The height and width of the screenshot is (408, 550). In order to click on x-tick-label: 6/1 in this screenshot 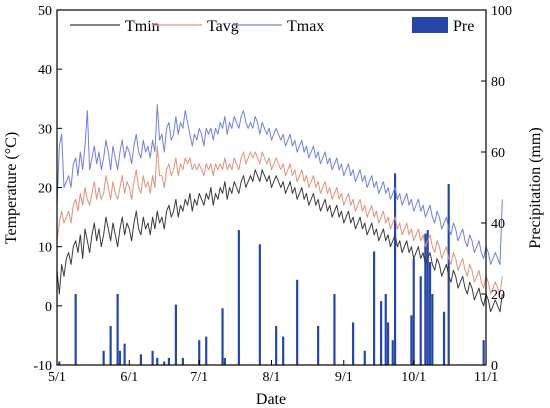, I will do `click(129, 377)`.